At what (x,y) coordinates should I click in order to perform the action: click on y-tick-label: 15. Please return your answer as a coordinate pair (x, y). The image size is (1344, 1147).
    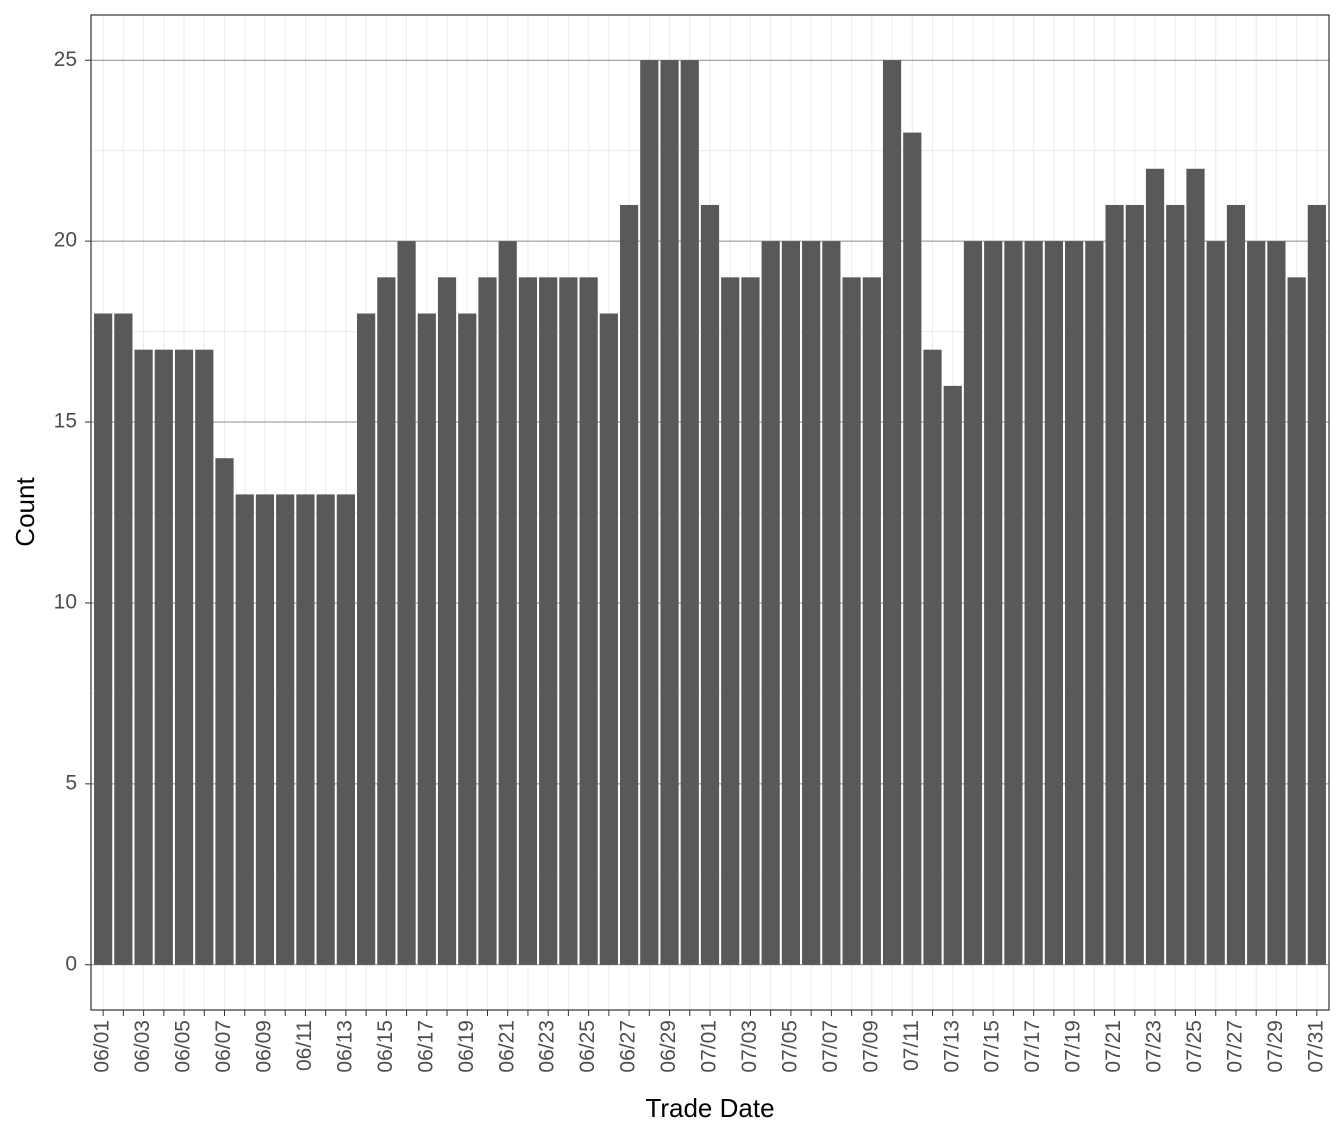
    Looking at the image, I should click on (65, 421).